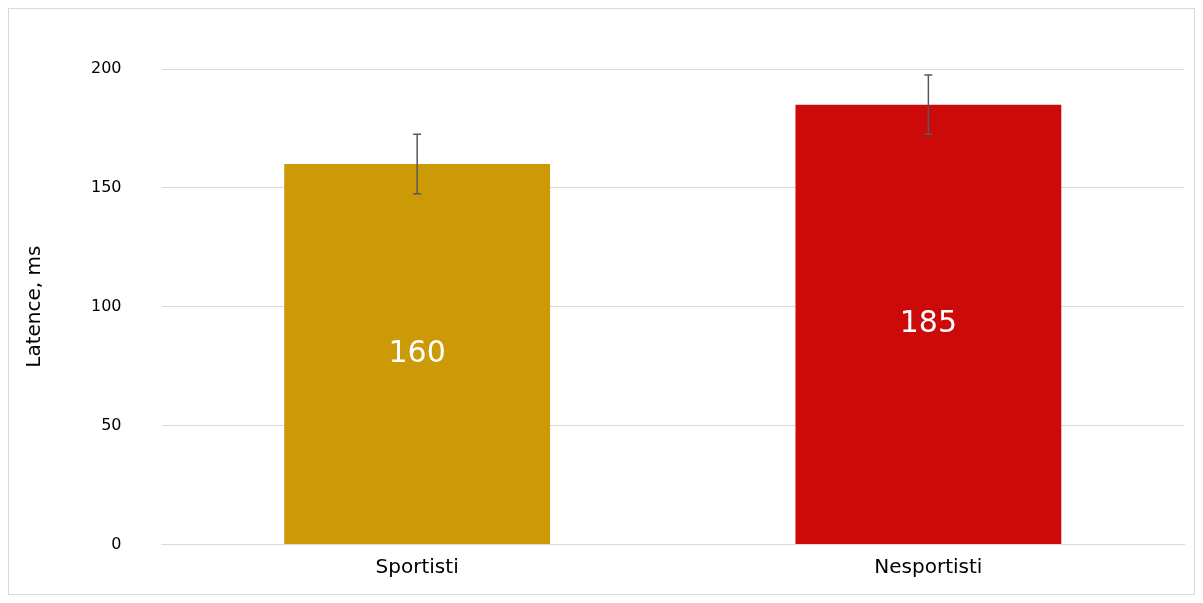 The height and width of the screenshot is (603, 1203). Describe the element at coordinates (33, 306) in the screenshot. I see `y-axis-title: Latence, ms` at that location.